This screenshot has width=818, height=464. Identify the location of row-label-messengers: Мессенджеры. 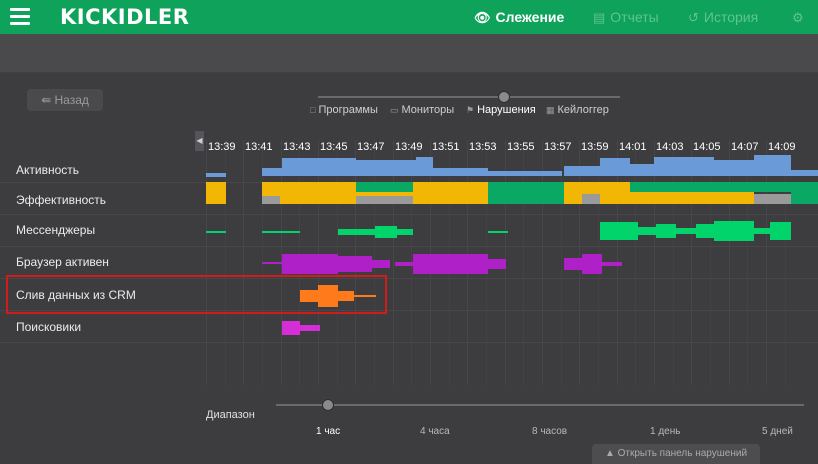
(56, 230).